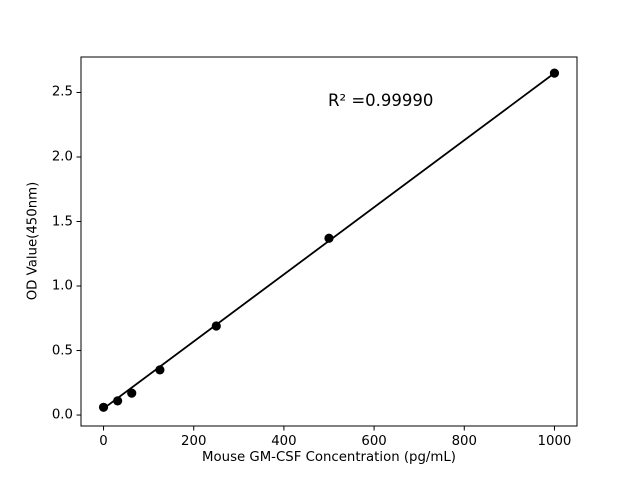  Describe the element at coordinates (33, 241) in the screenshot. I see `y-axis-label: OD Value(450nm)` at that location.